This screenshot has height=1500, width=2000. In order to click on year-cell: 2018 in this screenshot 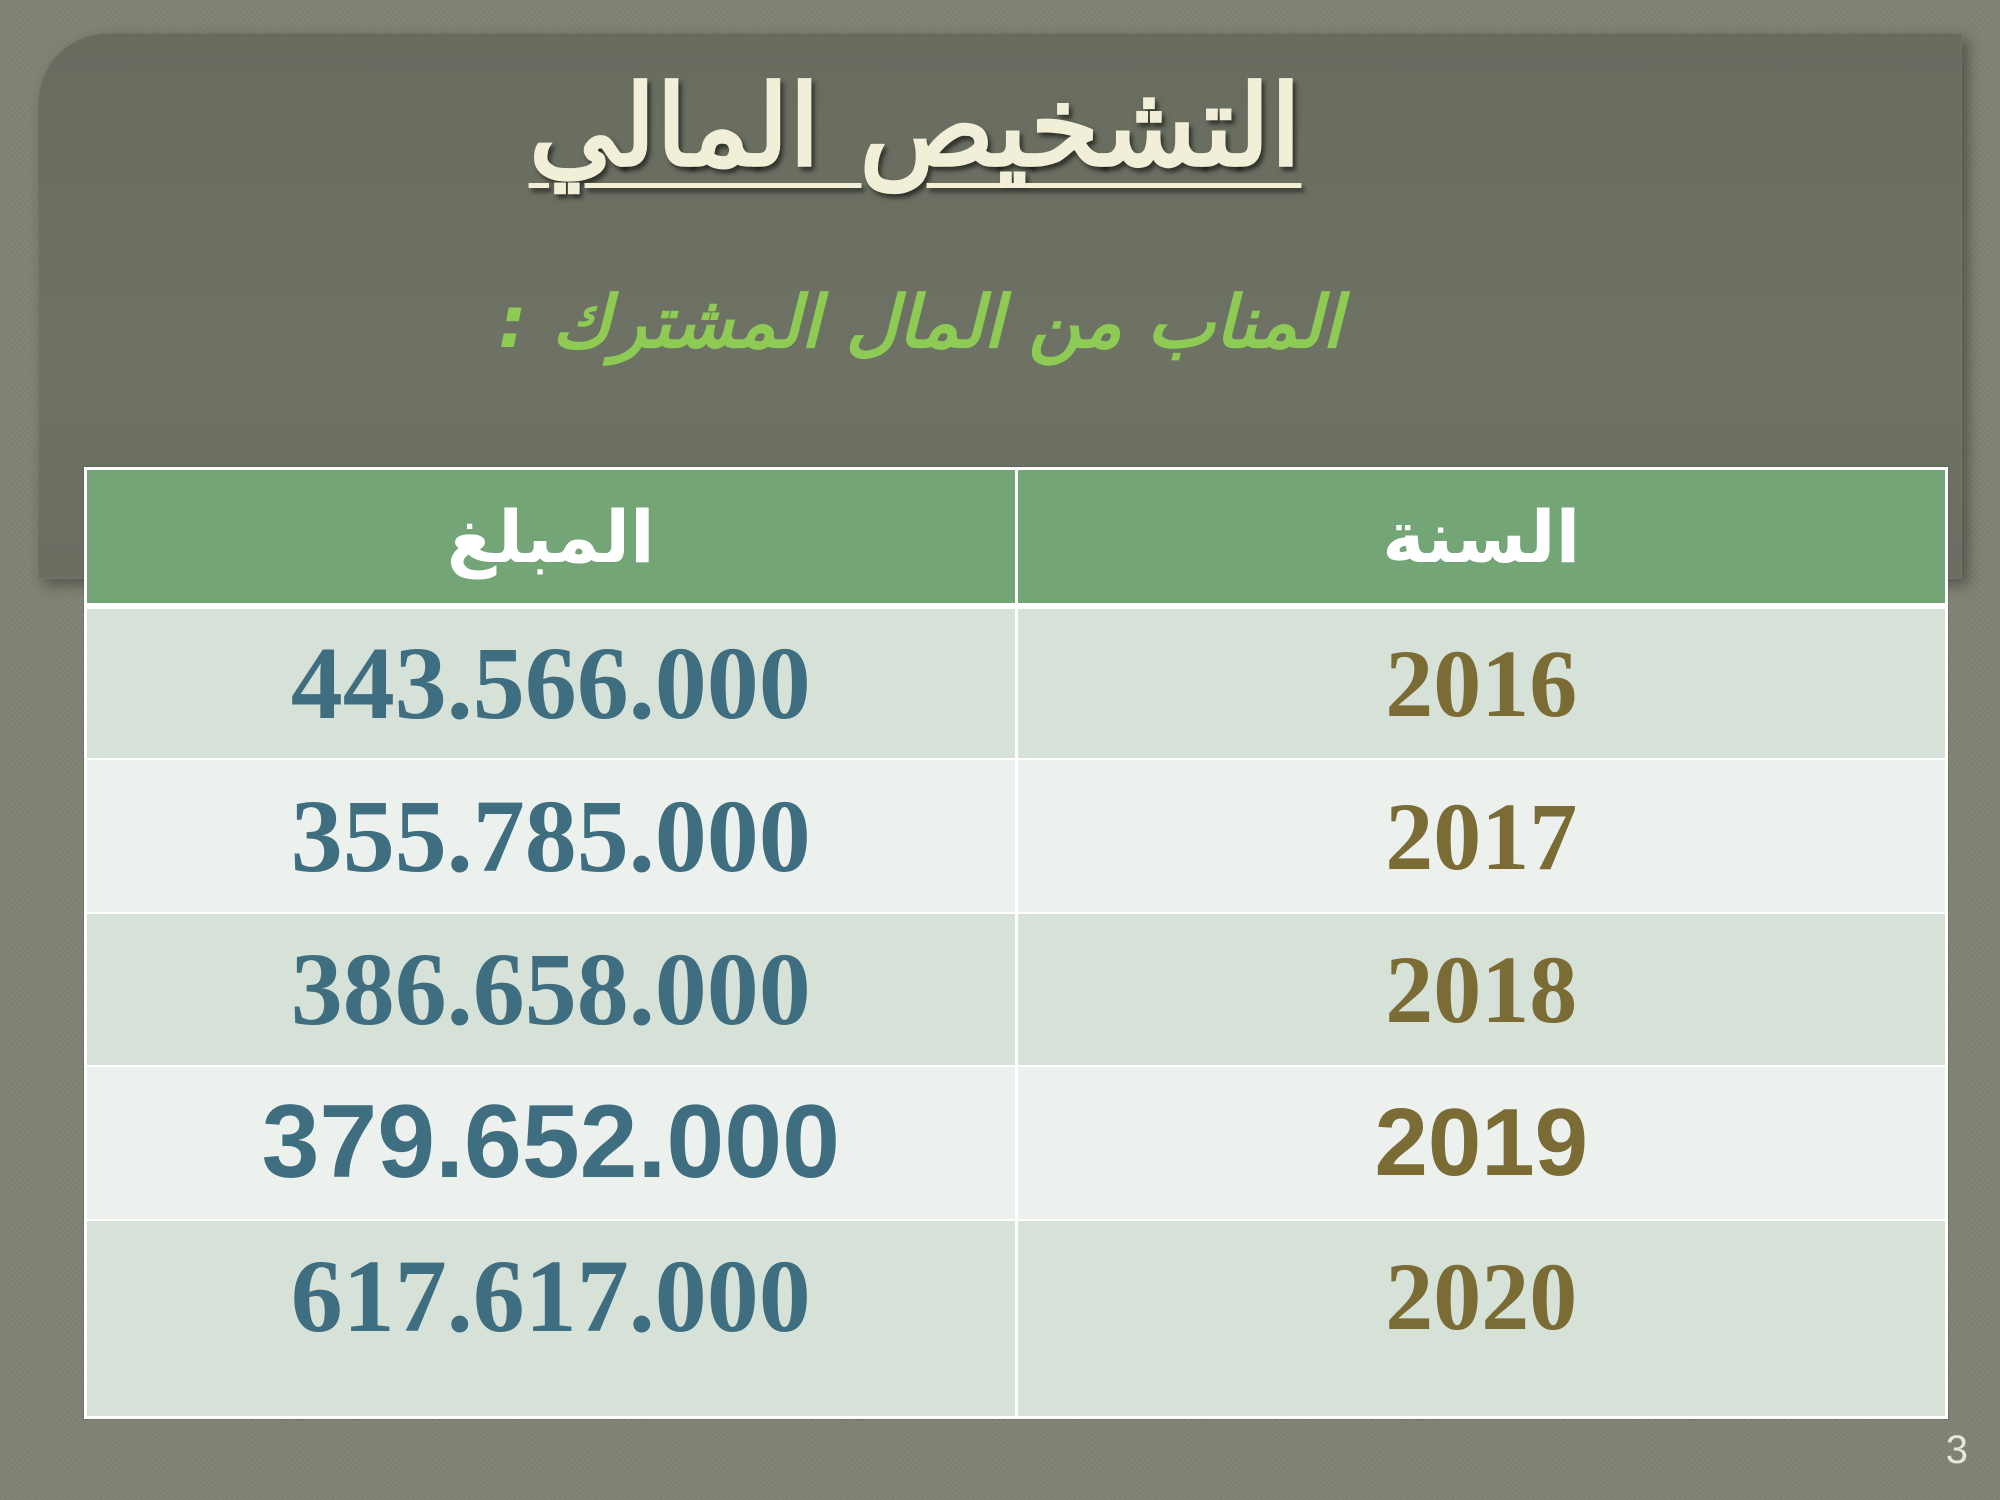, I will do `click(1479, 989)`.